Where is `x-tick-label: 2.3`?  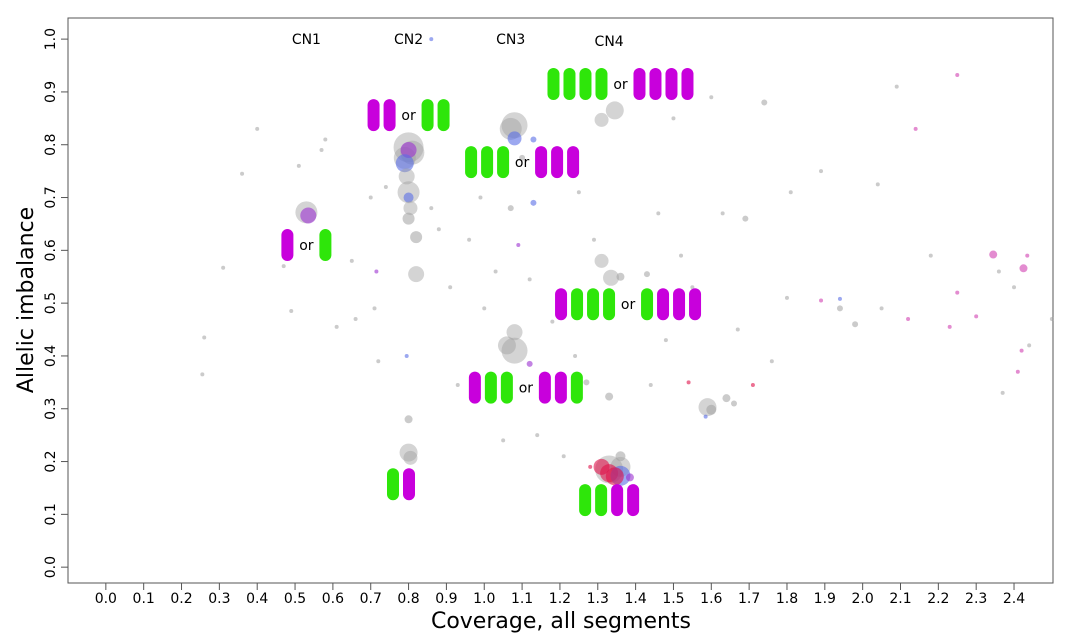 x-tick-label: 2.3 is located at coordinates (976, 599).